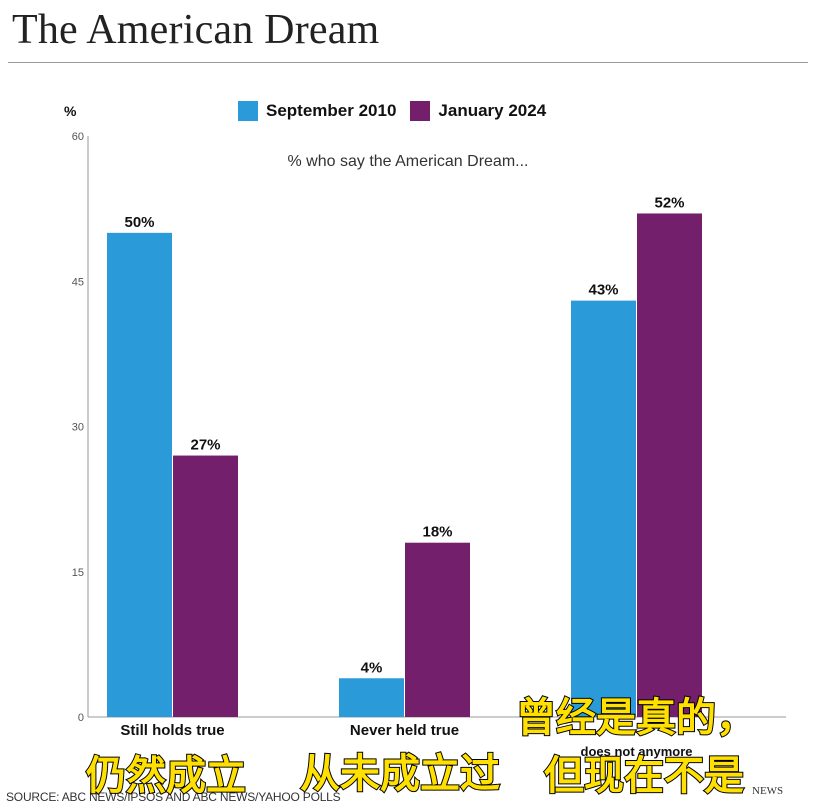 The image size is (819, 812). What do you see at coordinates (166, 776) in the screenshot?
I see `subtitle-still-holds: 仍然成立` at bounding box center [166, 776].